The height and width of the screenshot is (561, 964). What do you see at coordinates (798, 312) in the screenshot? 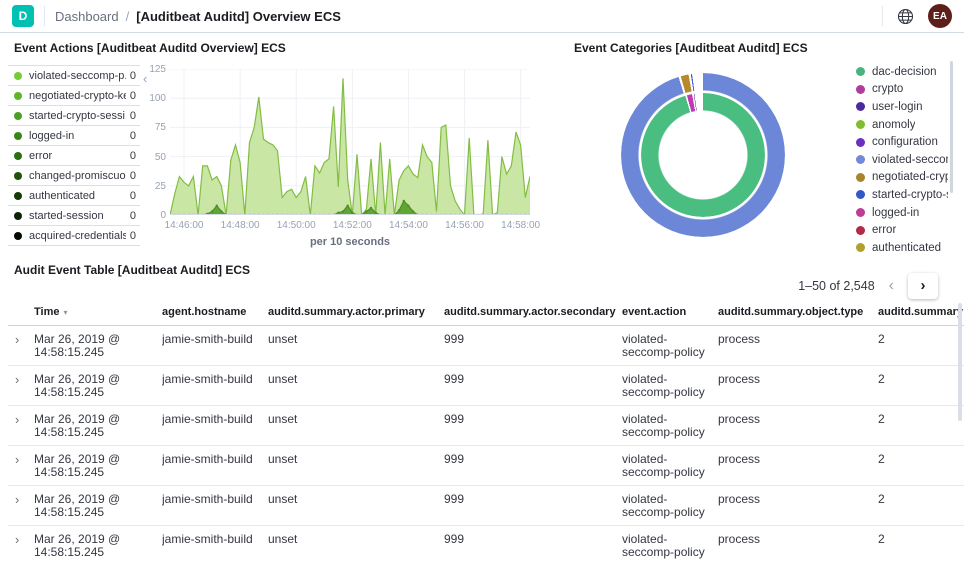
I see `column-header: auditd.summary.object.type` at bounding box center [798, 312].